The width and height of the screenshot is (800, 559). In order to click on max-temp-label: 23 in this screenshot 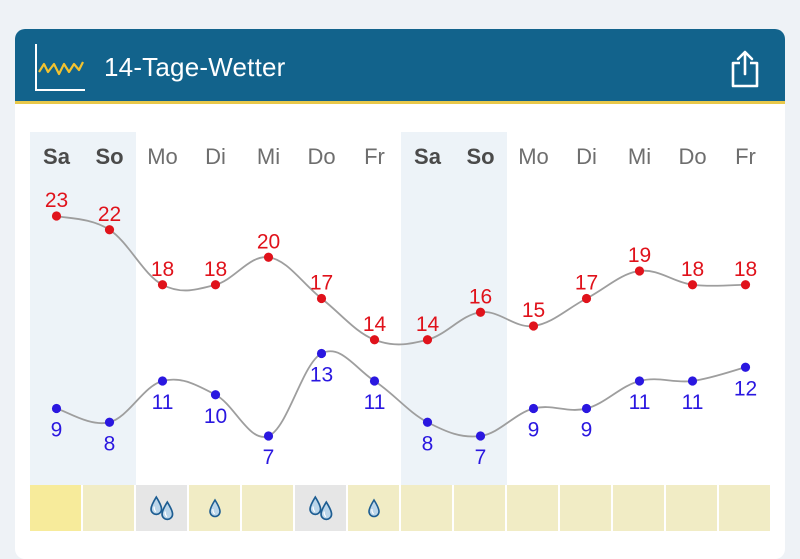, I will do `click(56, 200)`.